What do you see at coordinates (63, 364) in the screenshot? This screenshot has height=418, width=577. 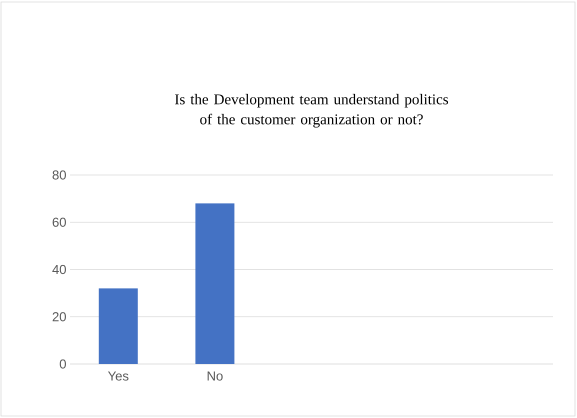 I see `y-tick-label: 0` at bounding box center [63, 364].